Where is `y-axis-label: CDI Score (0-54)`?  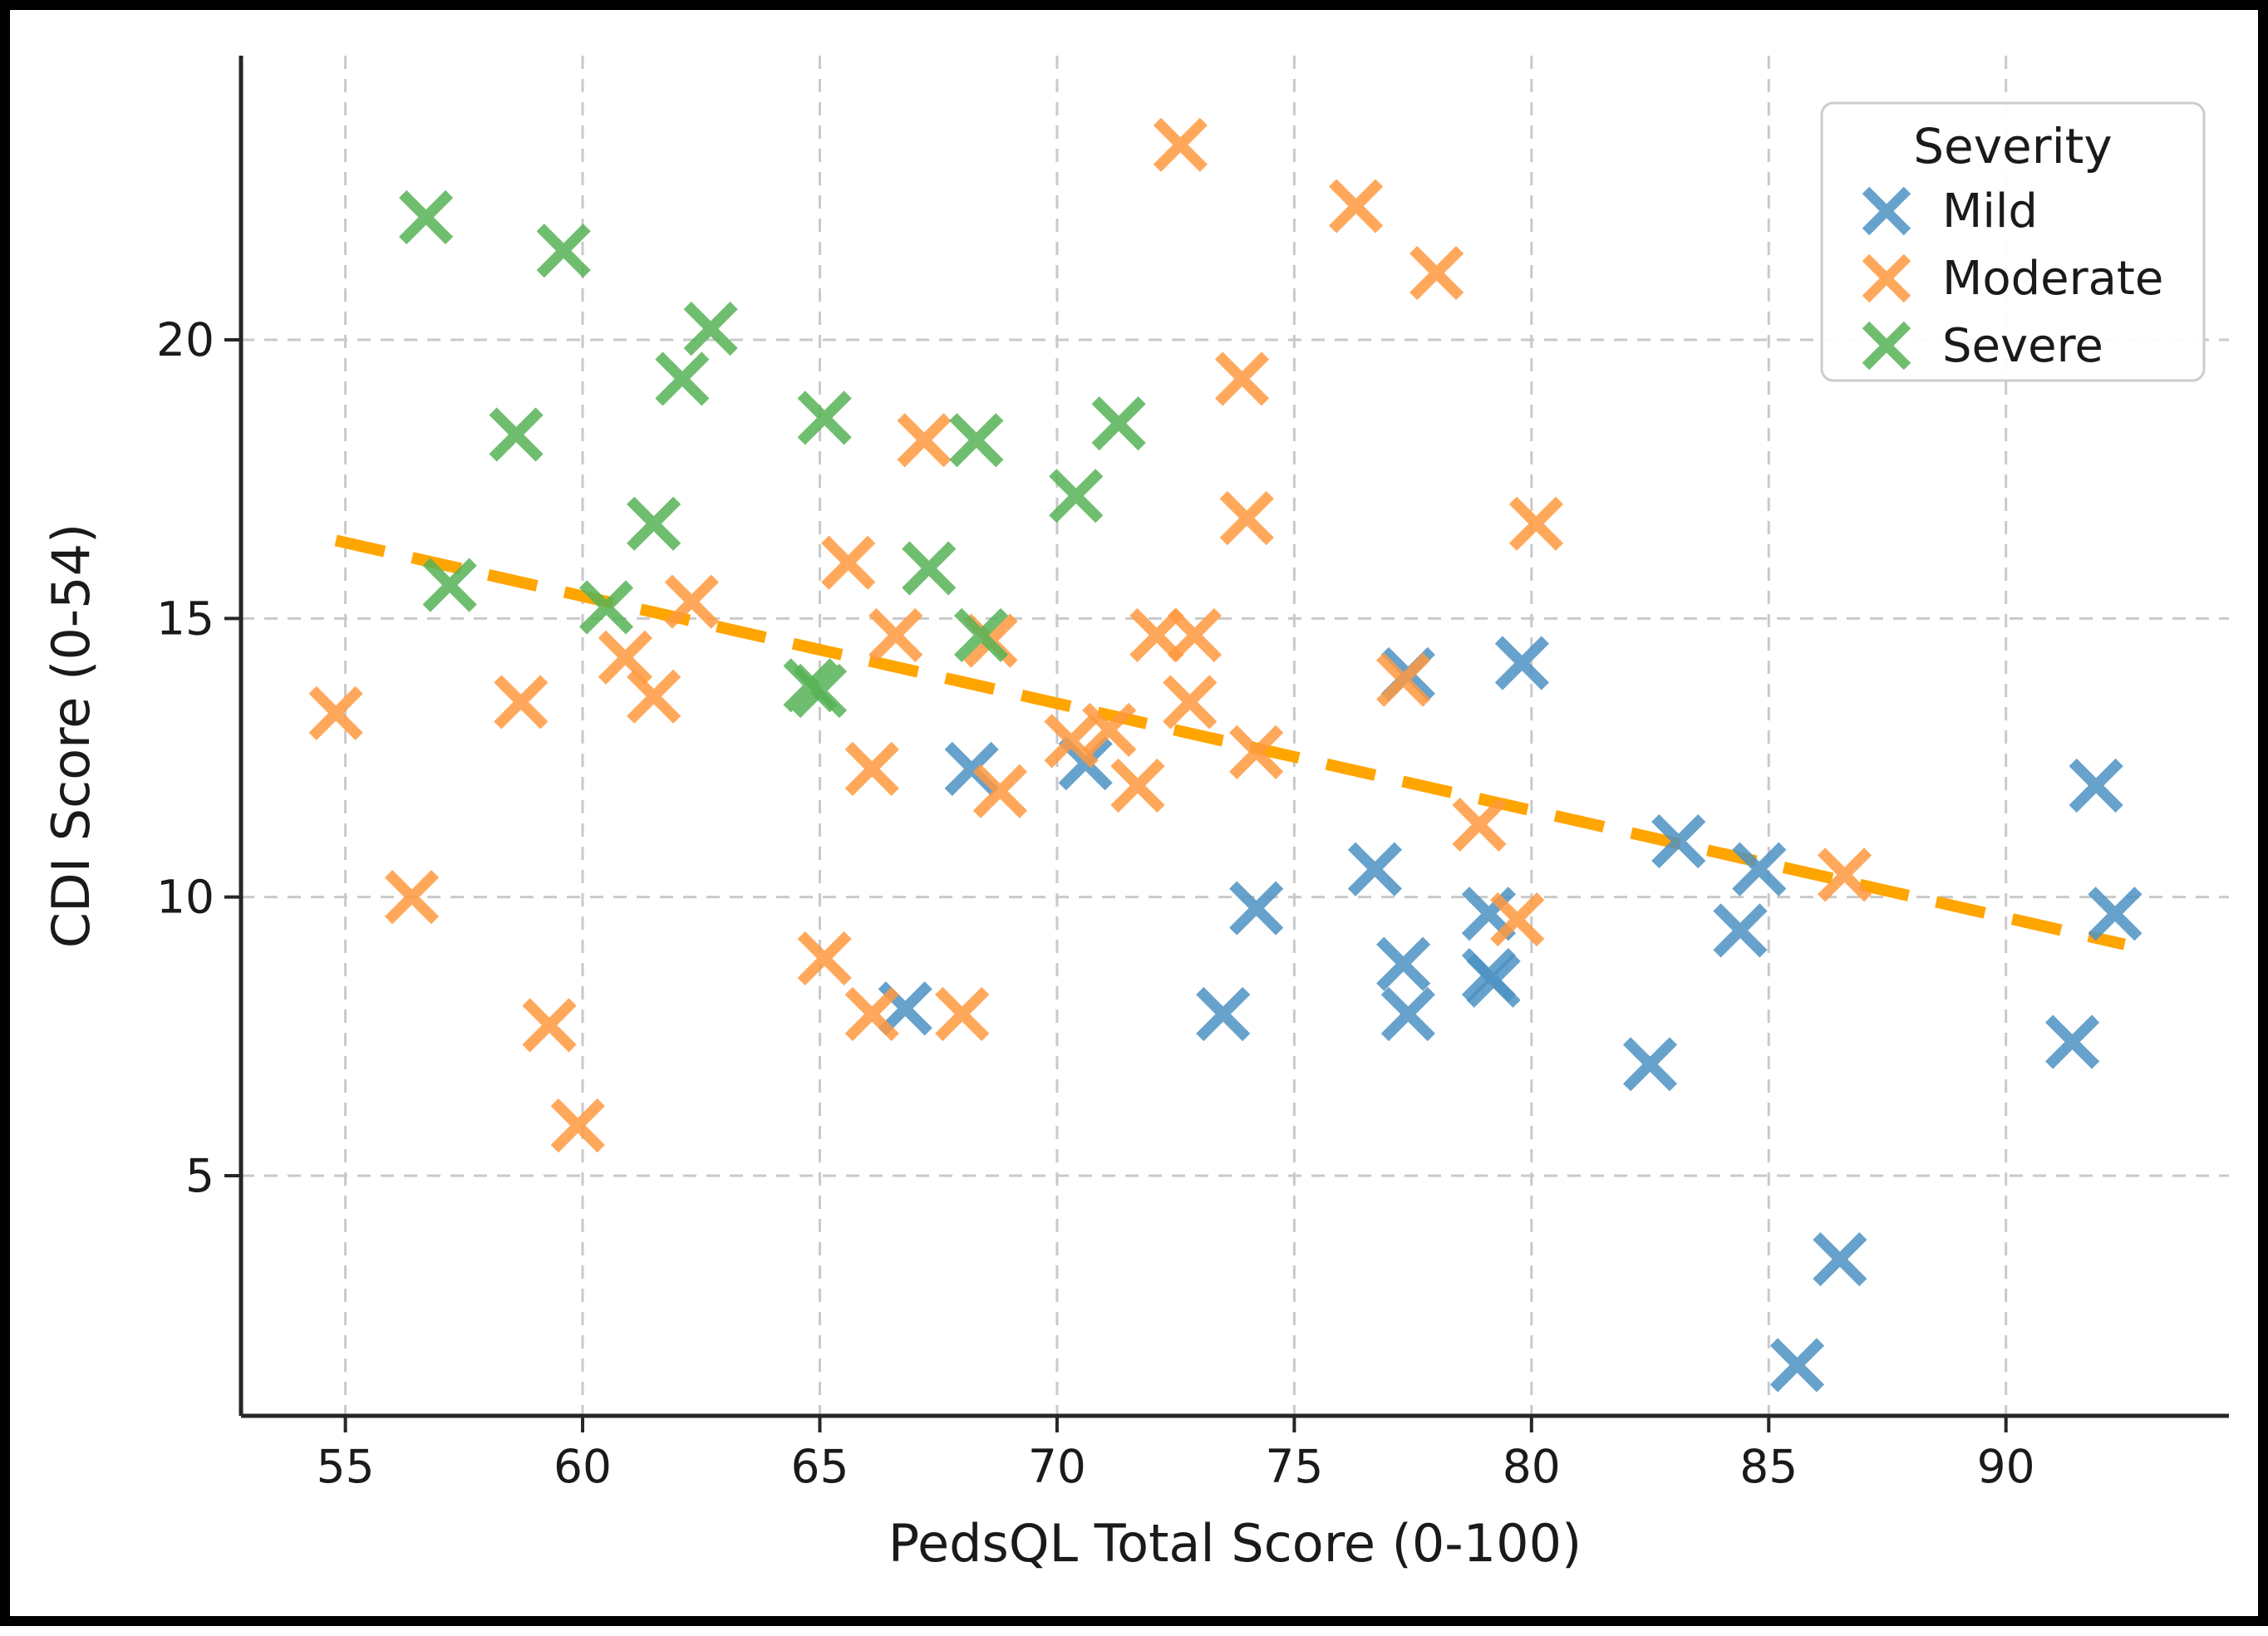 y-axis-label: CDI Score (0-54) is located at coordinates (71, 736).